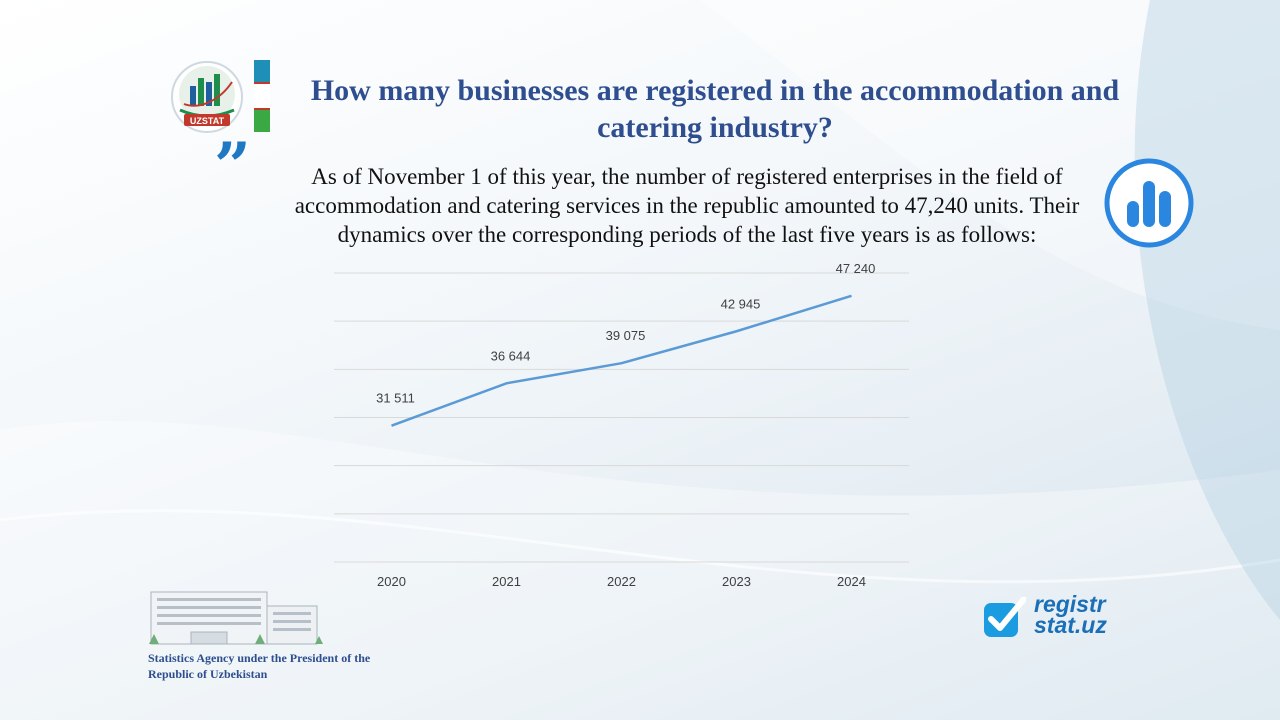 The width and height of the screenshot is (1280, 720). I want to click on data-label: 42 945, so click(741, 303).